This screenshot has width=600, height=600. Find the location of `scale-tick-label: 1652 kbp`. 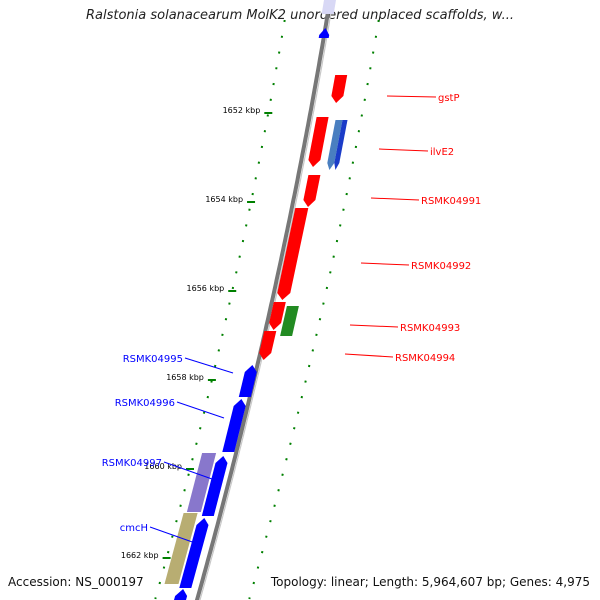

scale-tick-label: 1652 kbp is located at coordinates (242, 110).